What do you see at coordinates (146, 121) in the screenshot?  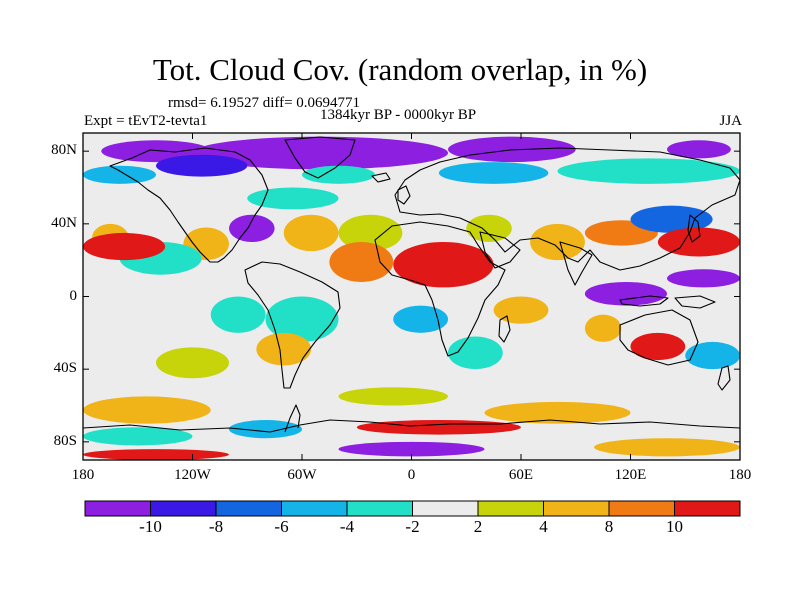 I see `experiment-label: Expt = tEvT2-tevta1` at bounding box center [146, 121].